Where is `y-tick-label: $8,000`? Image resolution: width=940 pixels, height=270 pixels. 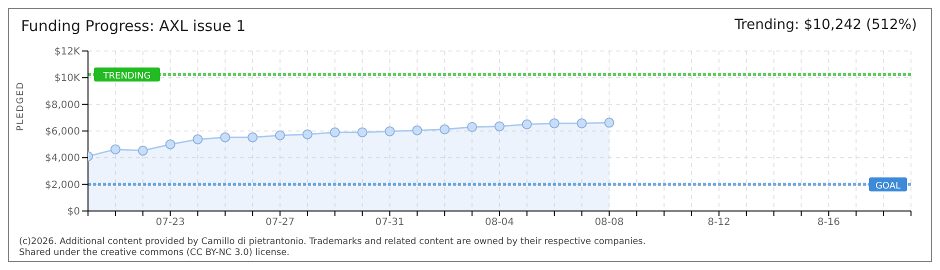 y-tick-label: $8,000 is located at coordinates (62, 105).